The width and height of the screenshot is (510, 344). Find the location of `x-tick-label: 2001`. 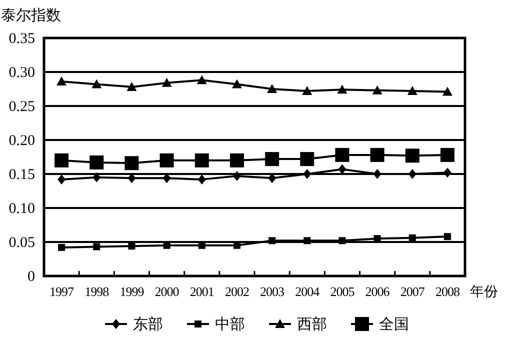

x-tick-label: 2001 is located at coordinates (202, 291).